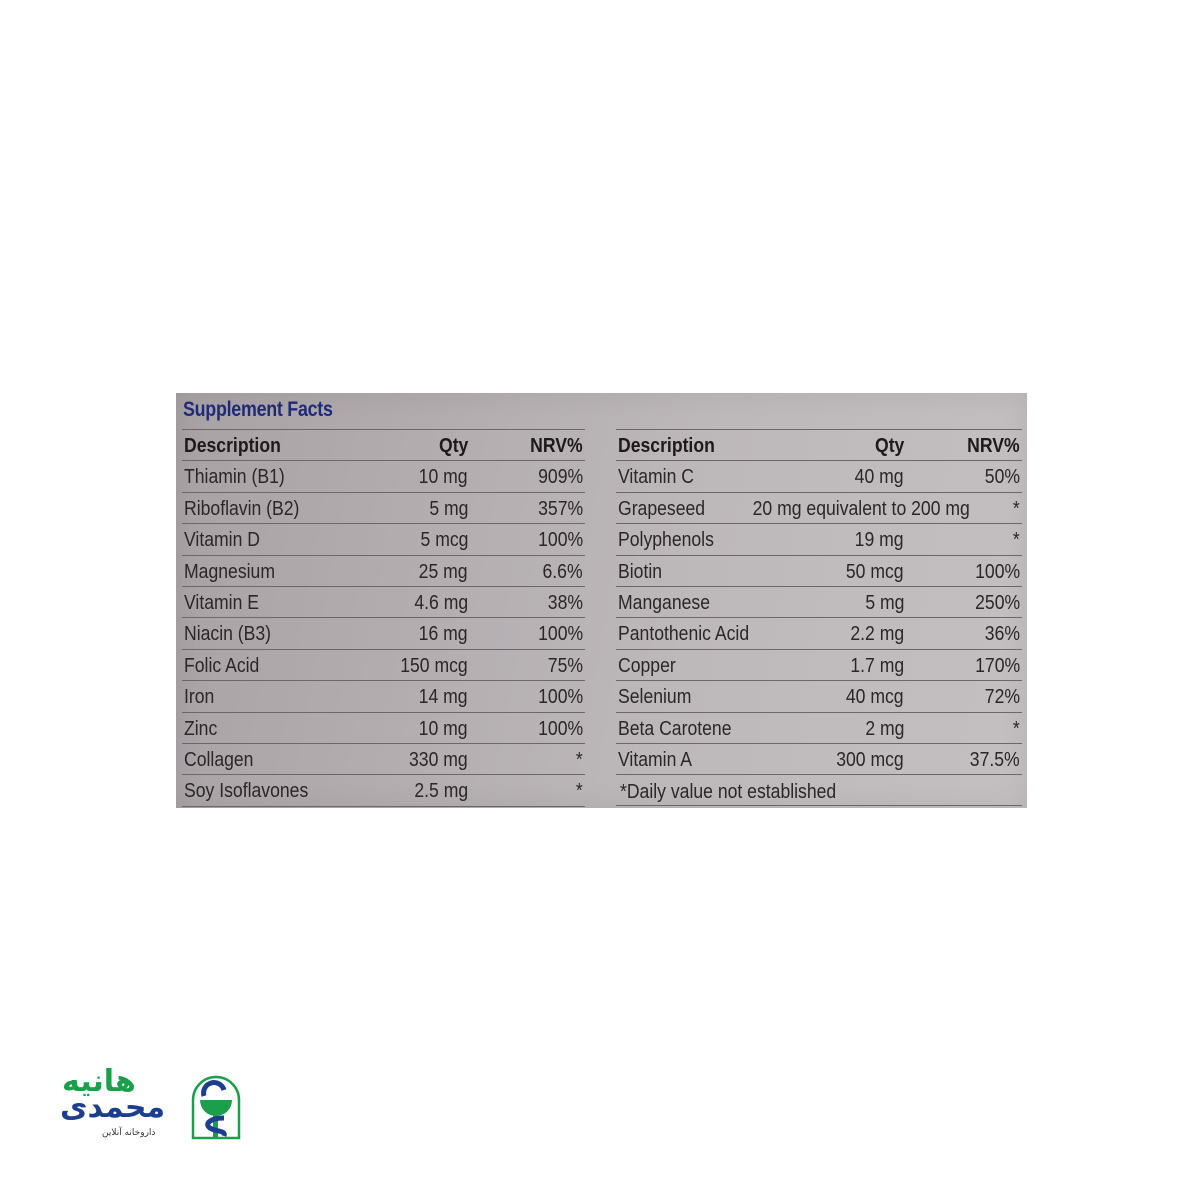  Describe the element at coordinates (879, 477) in the screenshot. I see `nutrient-qty: 40 mg` at that location.